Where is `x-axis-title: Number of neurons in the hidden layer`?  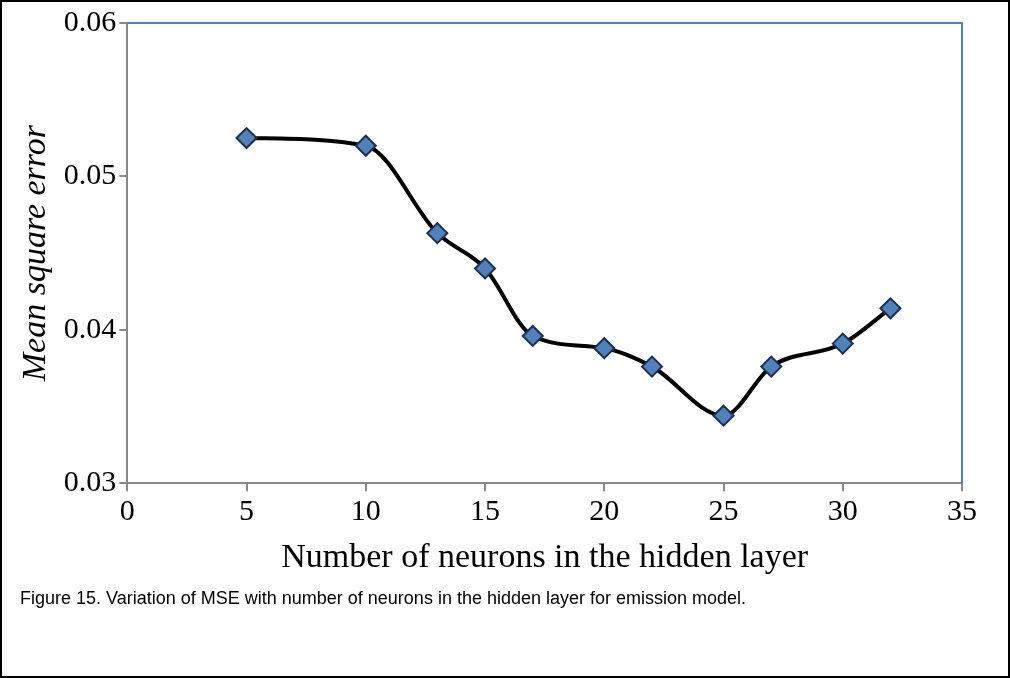
x-axis-title: Number of neurons in the hidden layer is located at coordinates (545, 555).